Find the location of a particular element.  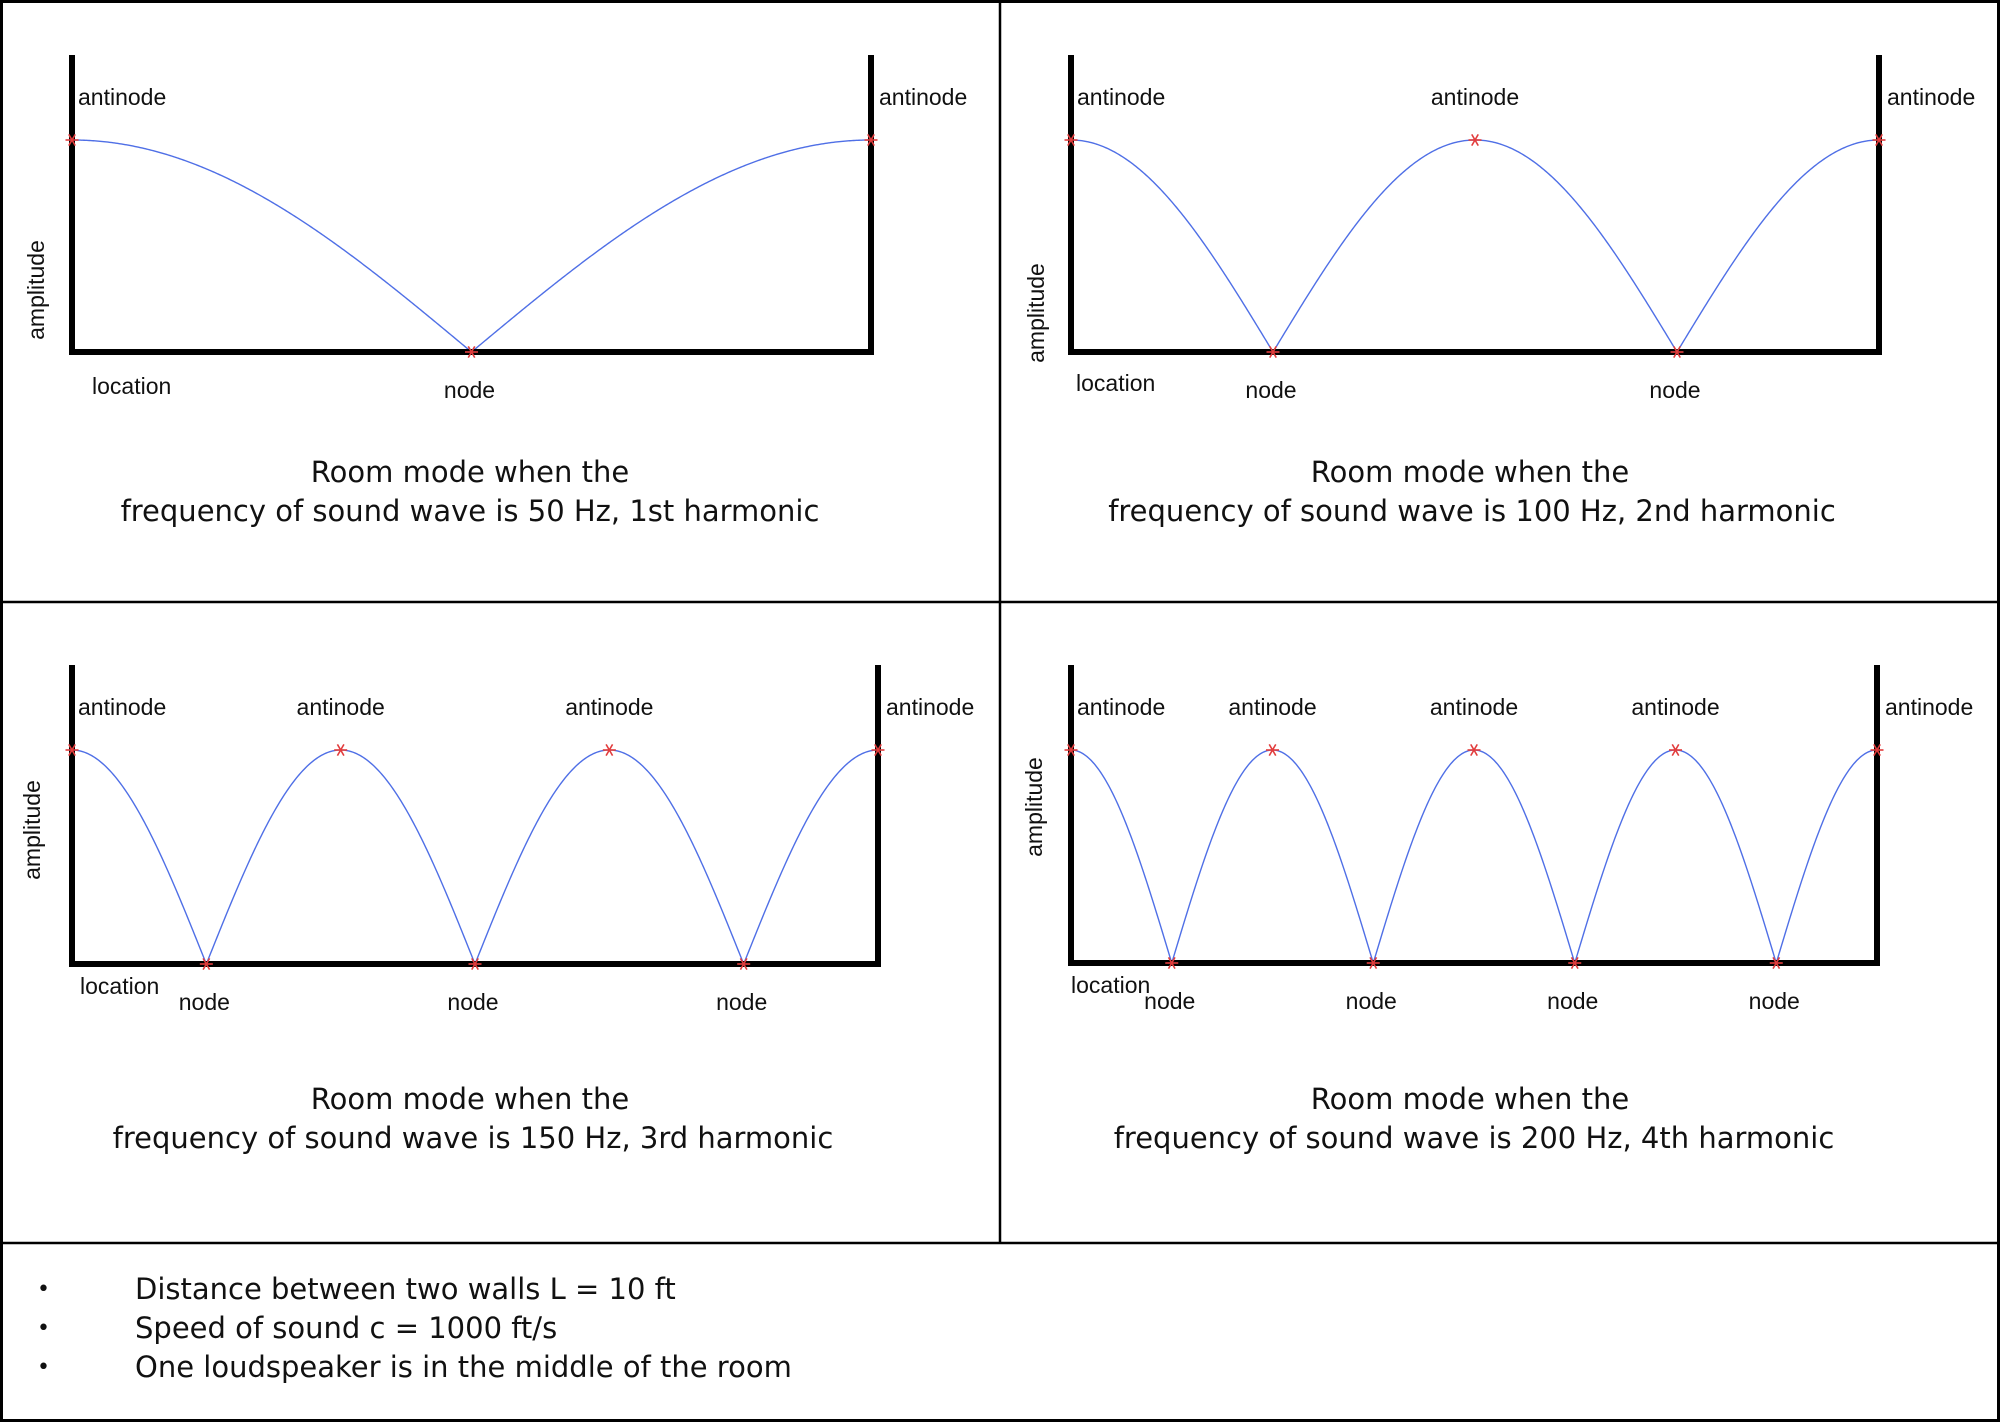

note-speed-of-sound: Speed of sound c = 1000 ft/s is located at coordinates (346, 1328).